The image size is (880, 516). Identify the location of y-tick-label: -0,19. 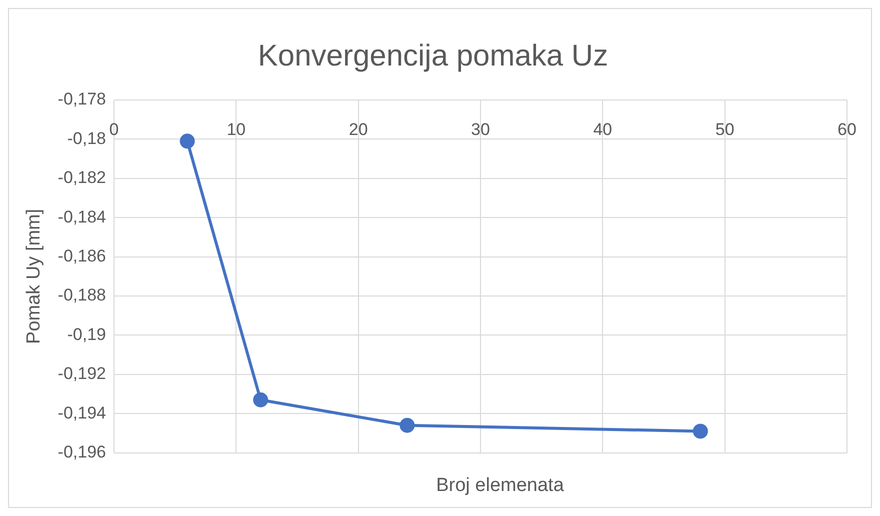
(86, 334).